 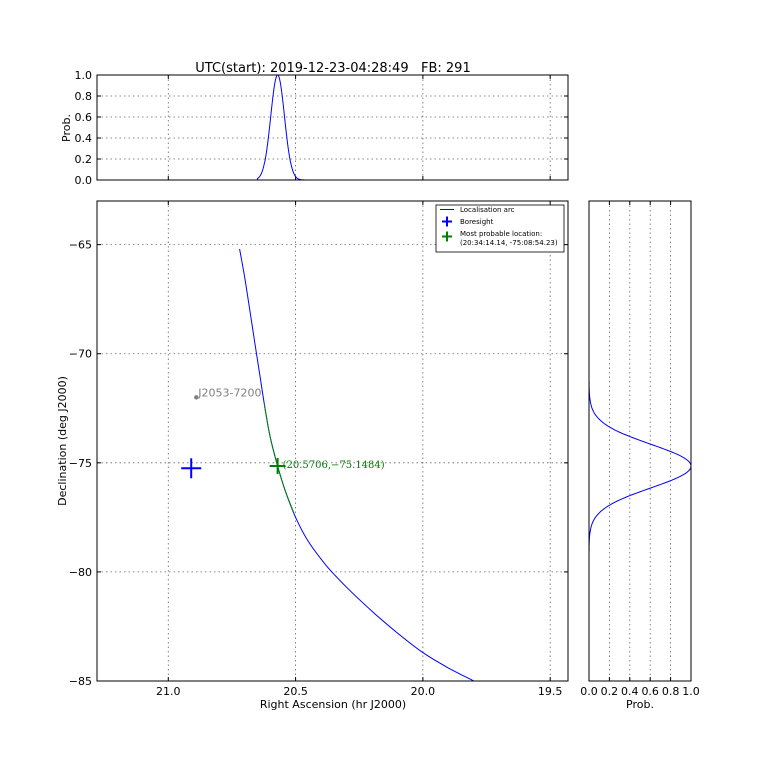 I want to click on main-x-tick-label: 21.0, so click(x=168, y=691).